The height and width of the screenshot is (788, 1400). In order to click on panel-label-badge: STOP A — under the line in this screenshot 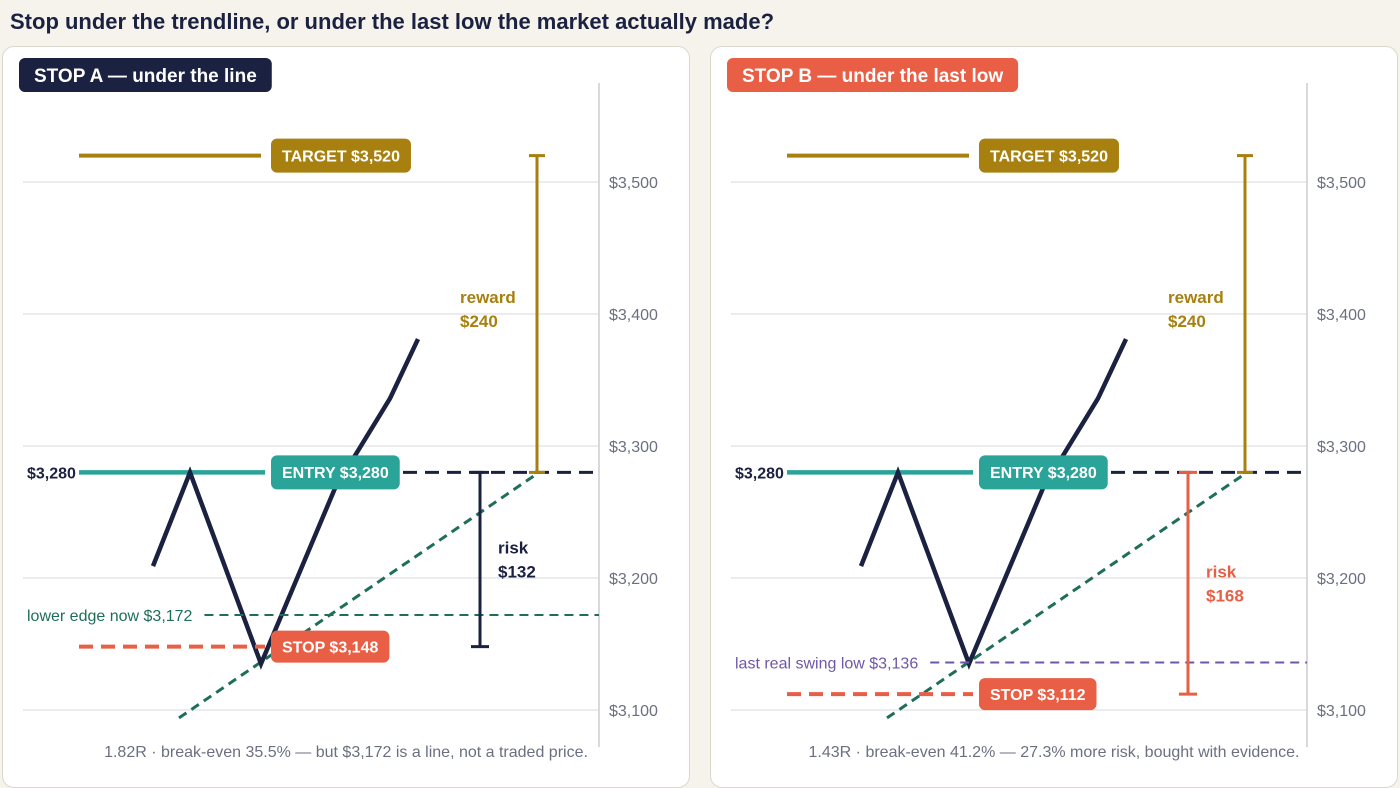, I will do `click(145, 75)`.